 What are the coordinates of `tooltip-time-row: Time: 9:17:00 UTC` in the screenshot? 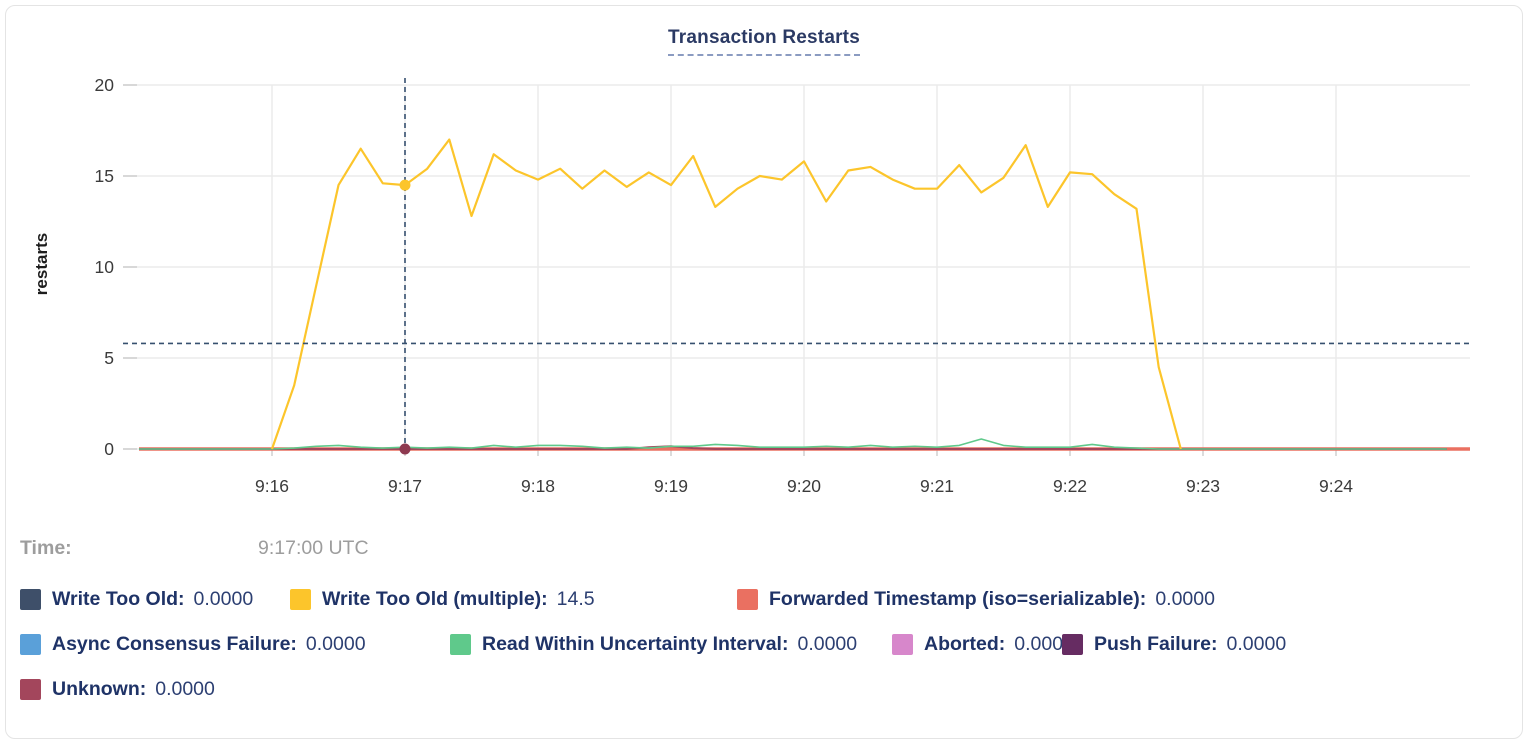 It's located at (764, 550).